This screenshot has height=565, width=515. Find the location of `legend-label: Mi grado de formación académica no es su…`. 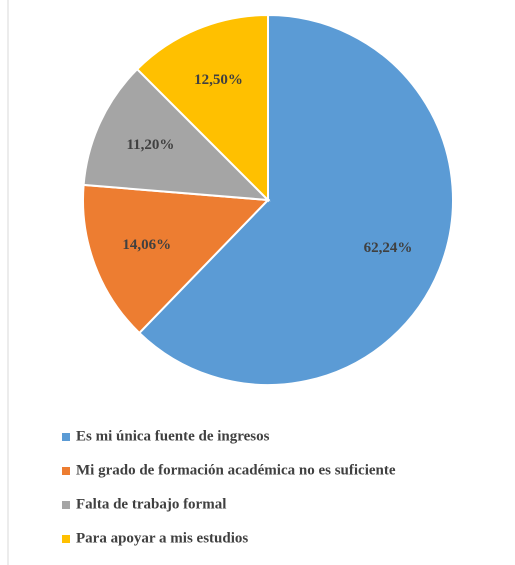

legend-label: Mi grado de formación académica no es su… is located at coordinates (236, 470).